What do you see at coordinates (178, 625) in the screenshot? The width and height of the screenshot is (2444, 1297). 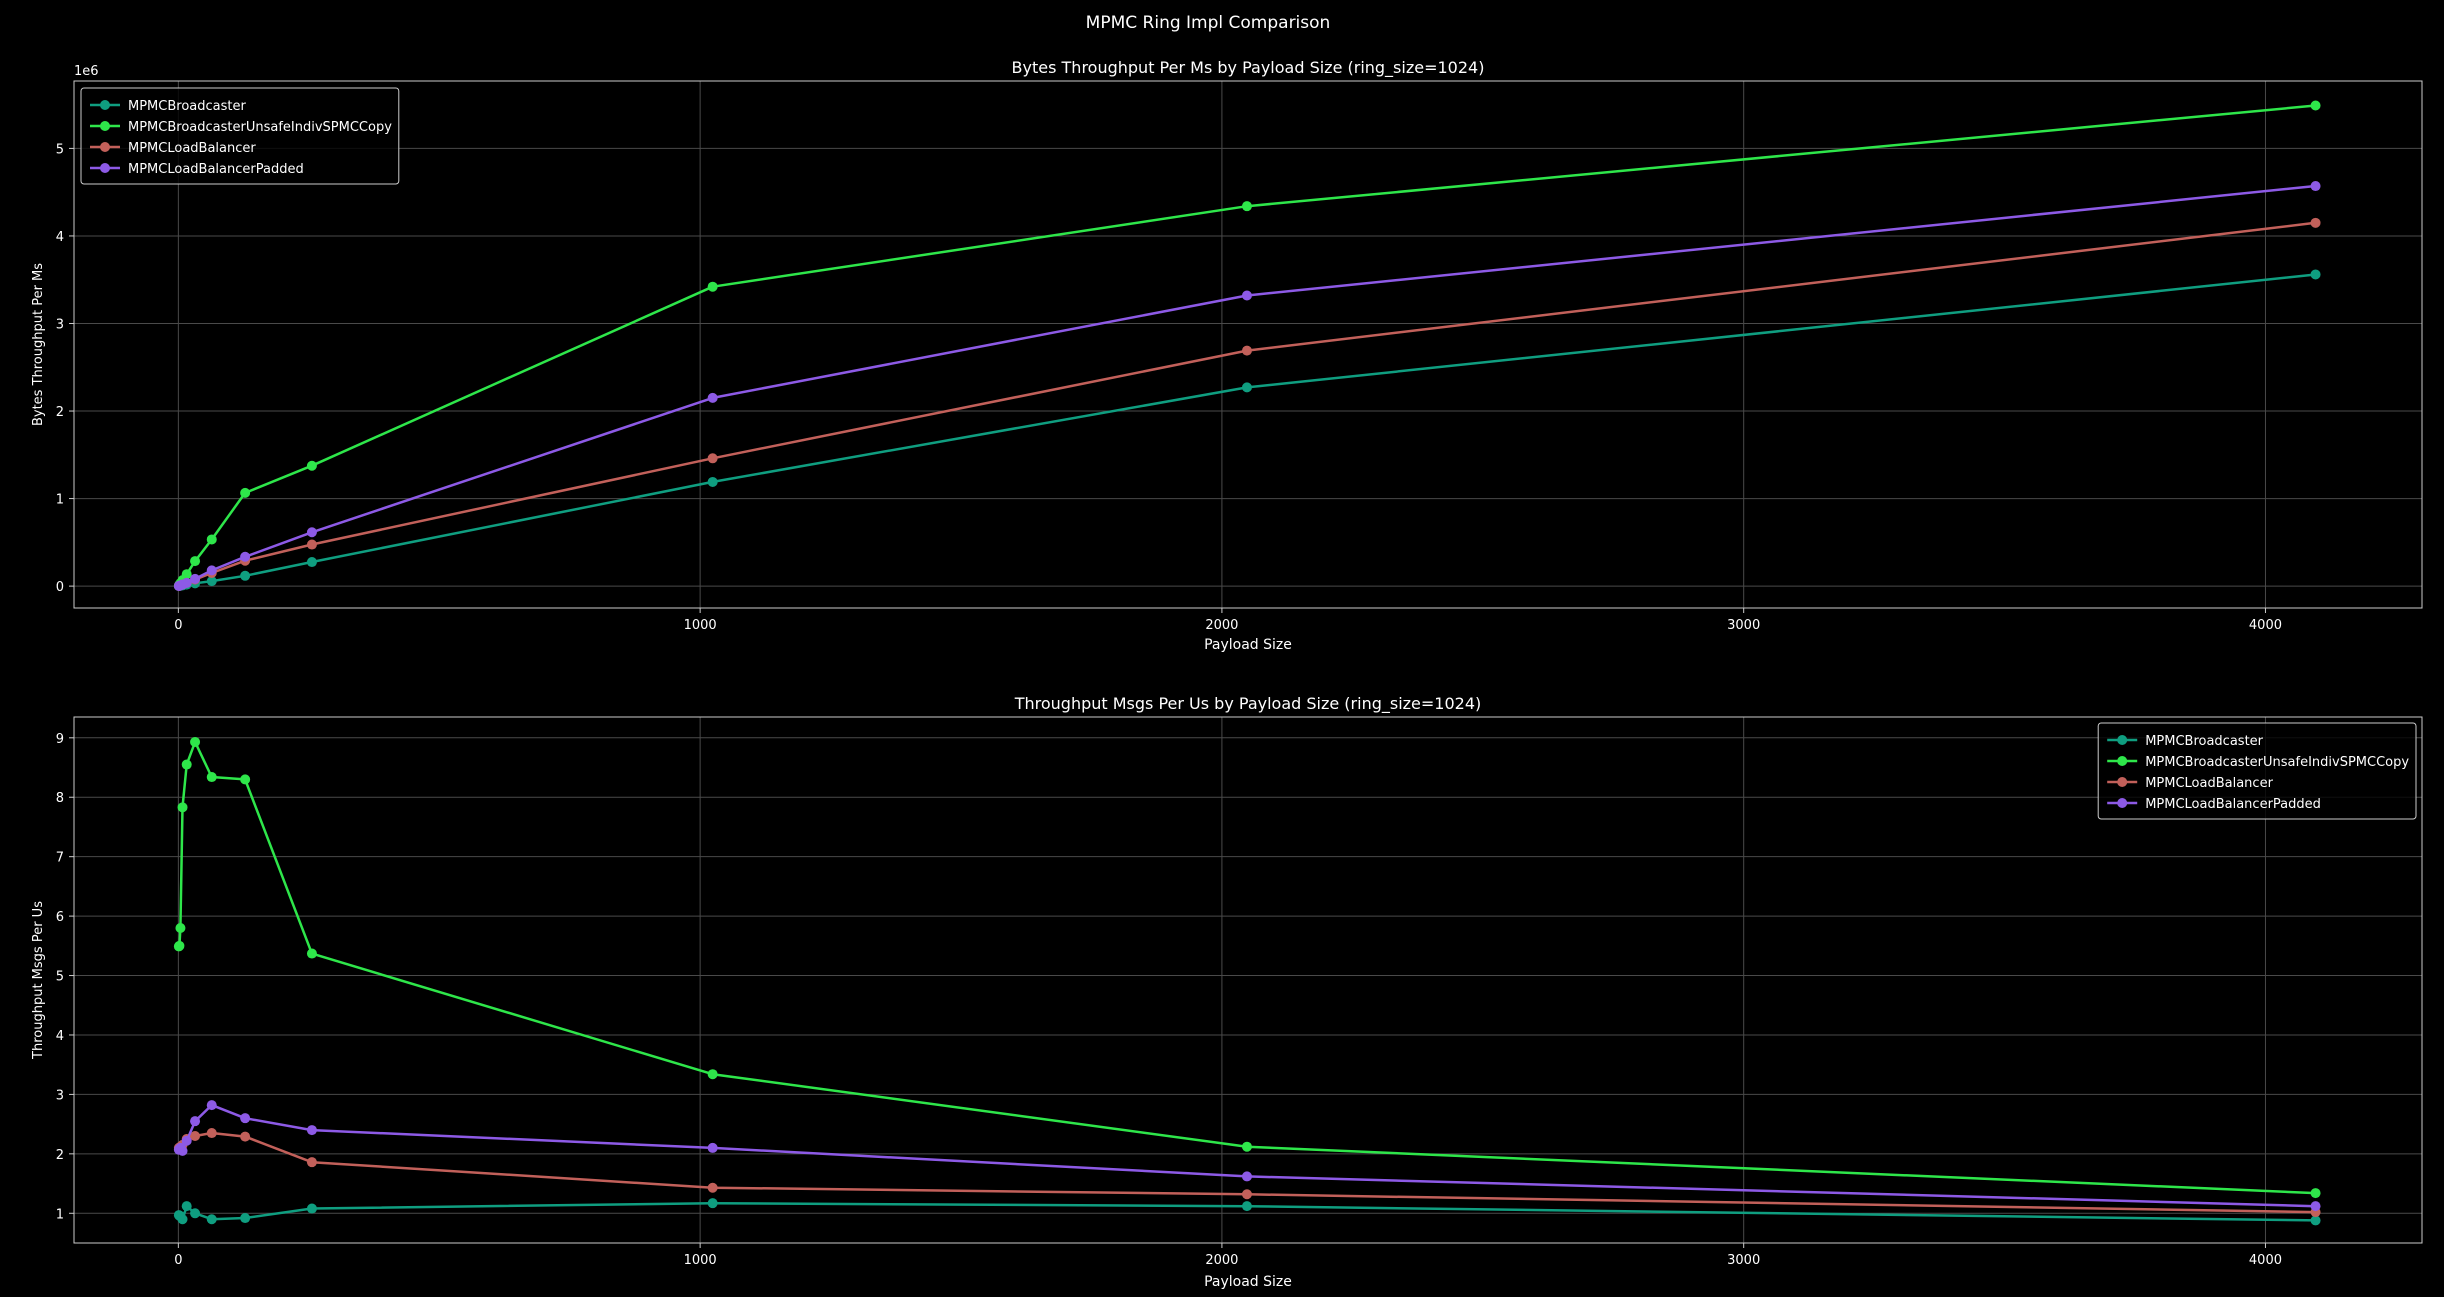 I see `x-tick-label: 0` at bounding box center [178, 625].